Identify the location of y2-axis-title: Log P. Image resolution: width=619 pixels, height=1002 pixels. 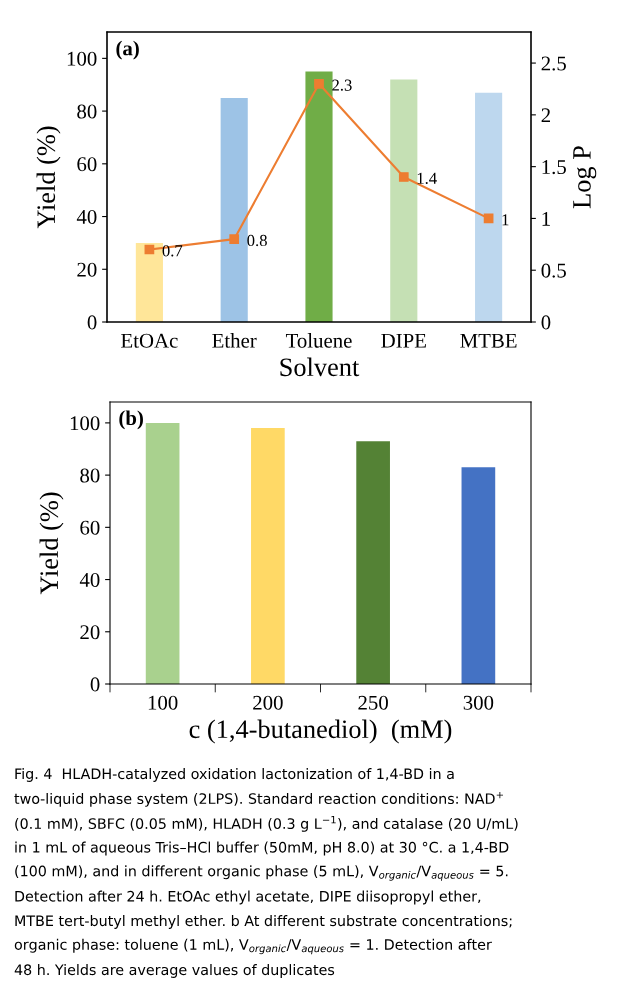
(585, 177).